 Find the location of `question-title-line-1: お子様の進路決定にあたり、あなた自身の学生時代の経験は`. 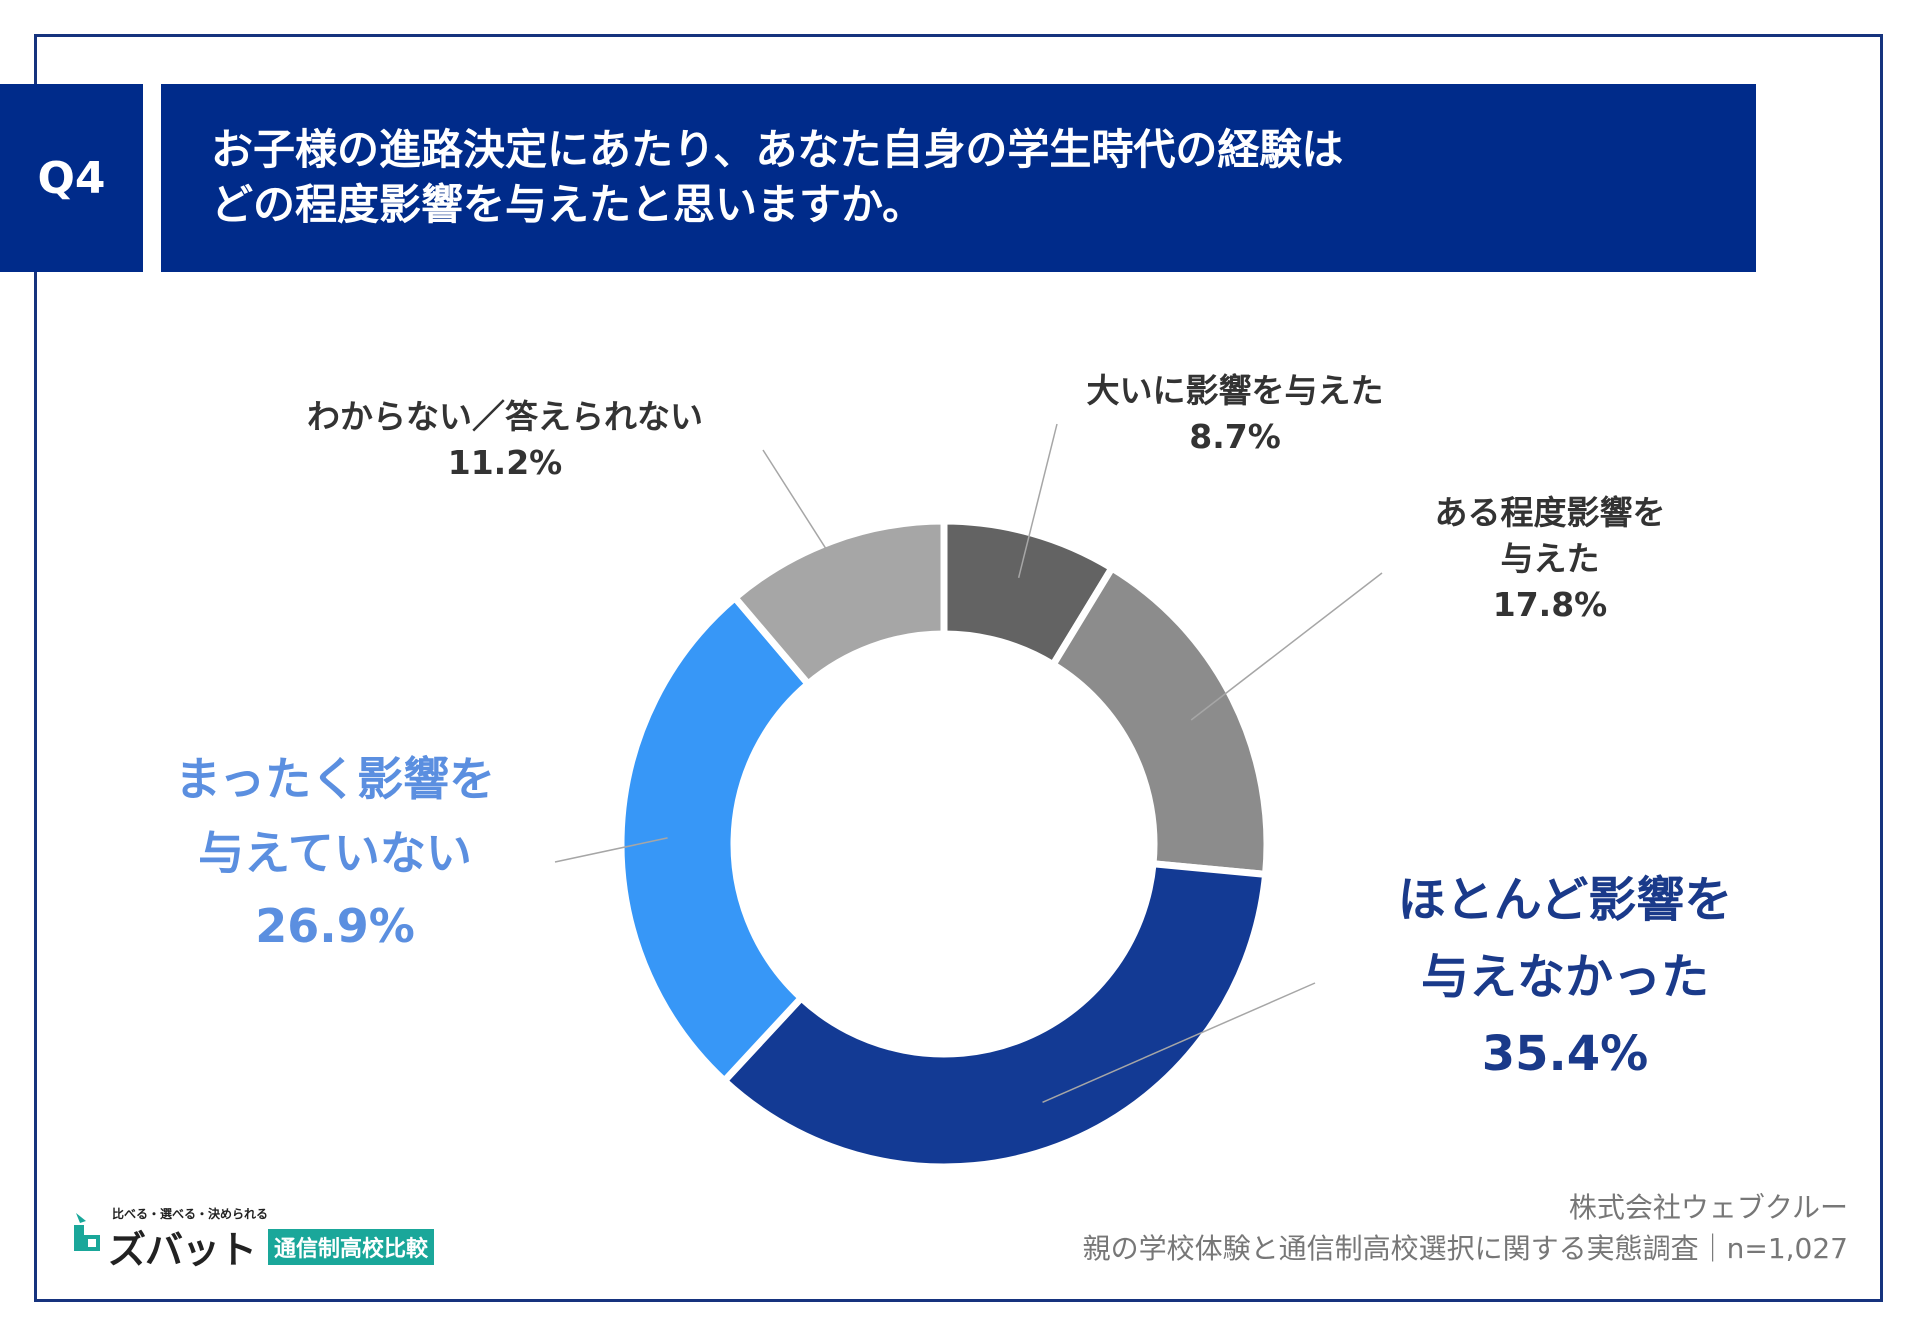

question-title-line-1: お子様の進路決定にあたり、あなた自身の学生時代の経験は is located at coordinates (777, 150).